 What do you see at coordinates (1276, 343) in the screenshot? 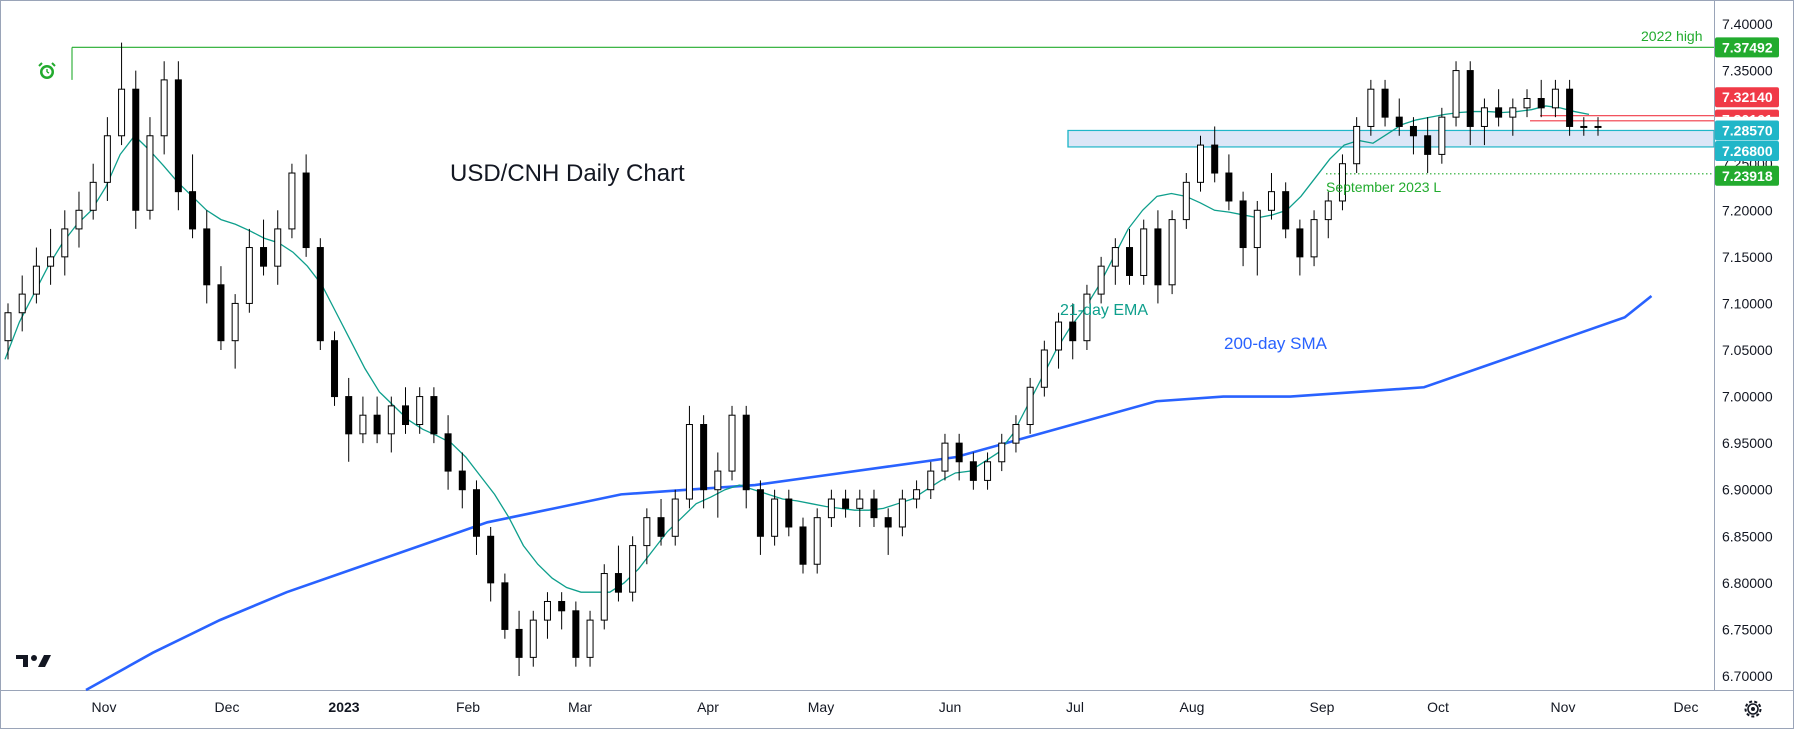
I see `sma-label: 200-day SMA` at bounding box center [1276, 343].